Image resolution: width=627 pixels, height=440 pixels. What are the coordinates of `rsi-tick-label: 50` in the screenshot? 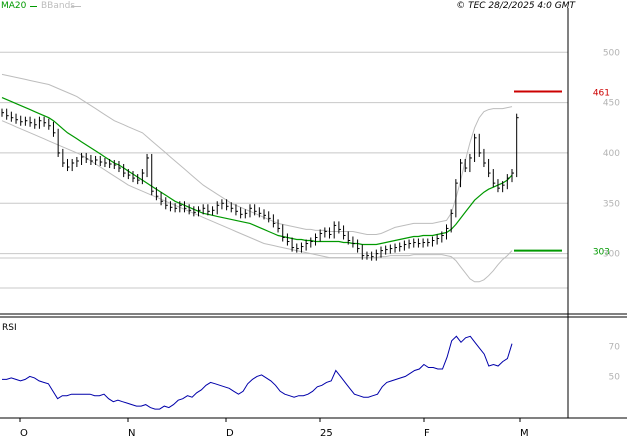 It's located at (615, 377).